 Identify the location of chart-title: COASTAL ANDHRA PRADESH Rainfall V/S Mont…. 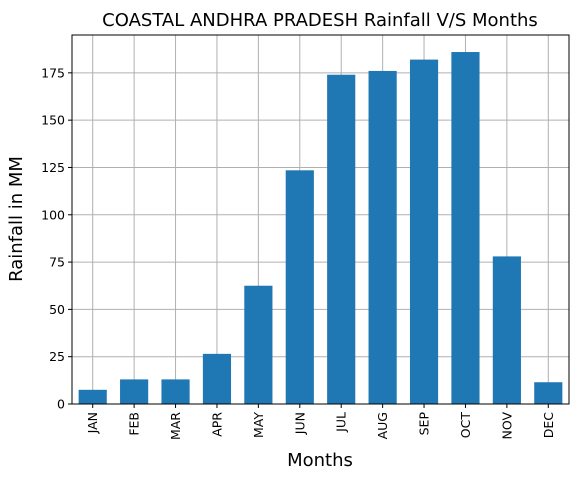
(320, 20).